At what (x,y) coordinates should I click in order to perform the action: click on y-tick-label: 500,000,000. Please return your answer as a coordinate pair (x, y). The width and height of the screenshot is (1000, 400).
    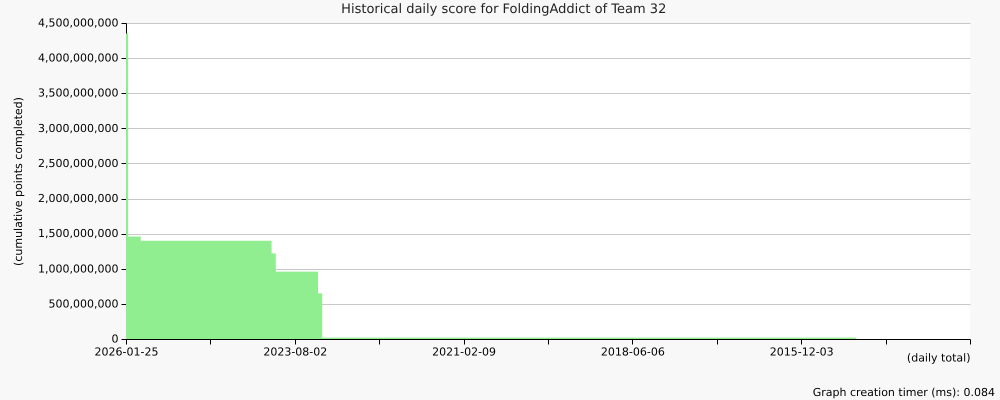
    Looking at the image, I should click on (83, 303).